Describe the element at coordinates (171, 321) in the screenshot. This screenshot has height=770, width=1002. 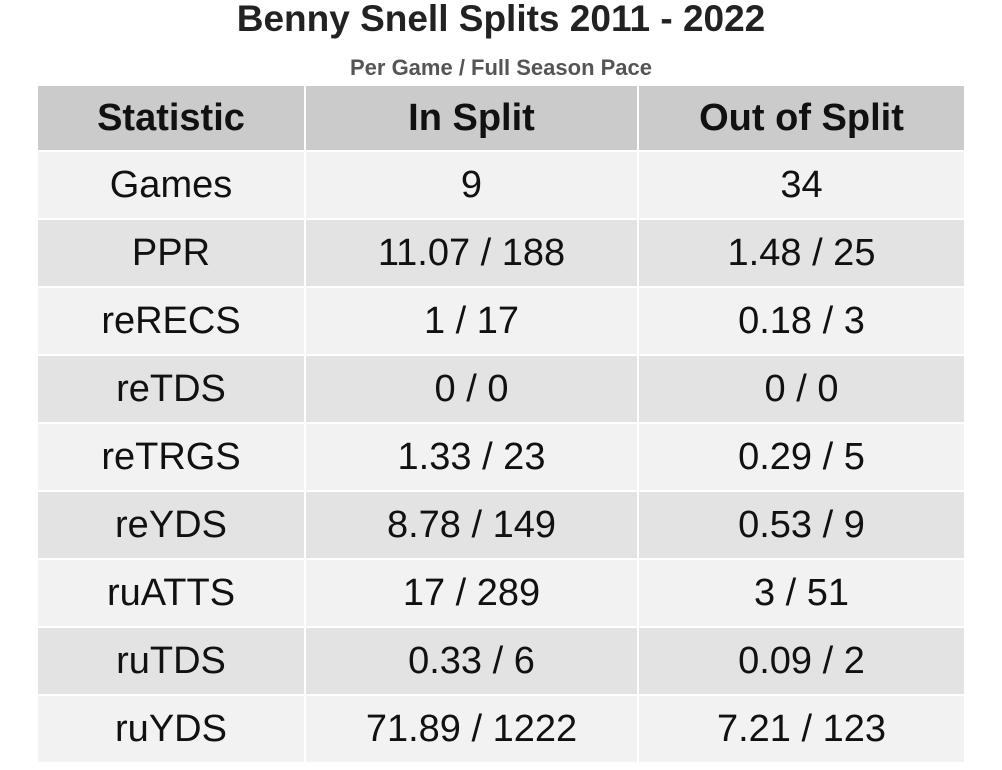
I see `table-cell: reRECS` at that location.